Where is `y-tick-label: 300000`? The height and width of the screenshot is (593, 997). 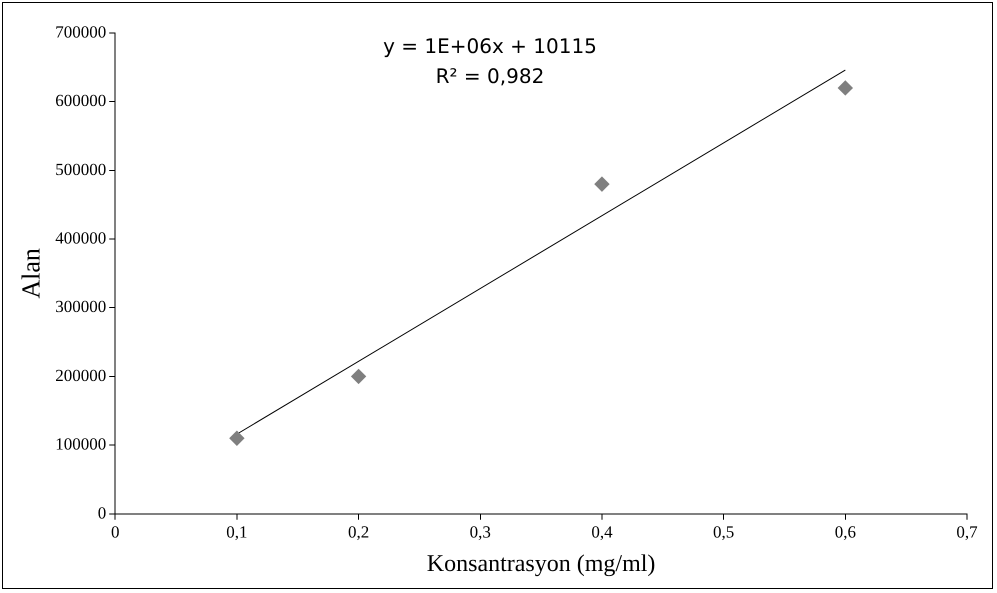 y-tick-label: 300000 is located at coordinates (80, 306).